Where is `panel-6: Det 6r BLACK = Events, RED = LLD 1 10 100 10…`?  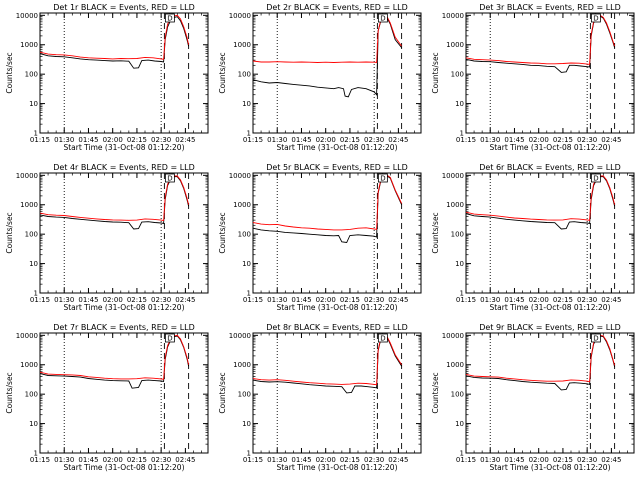
panel-6: Det 6r BLACK = Events, RED = LLD 1 10 100 10… is located at coordinates (533, 237).